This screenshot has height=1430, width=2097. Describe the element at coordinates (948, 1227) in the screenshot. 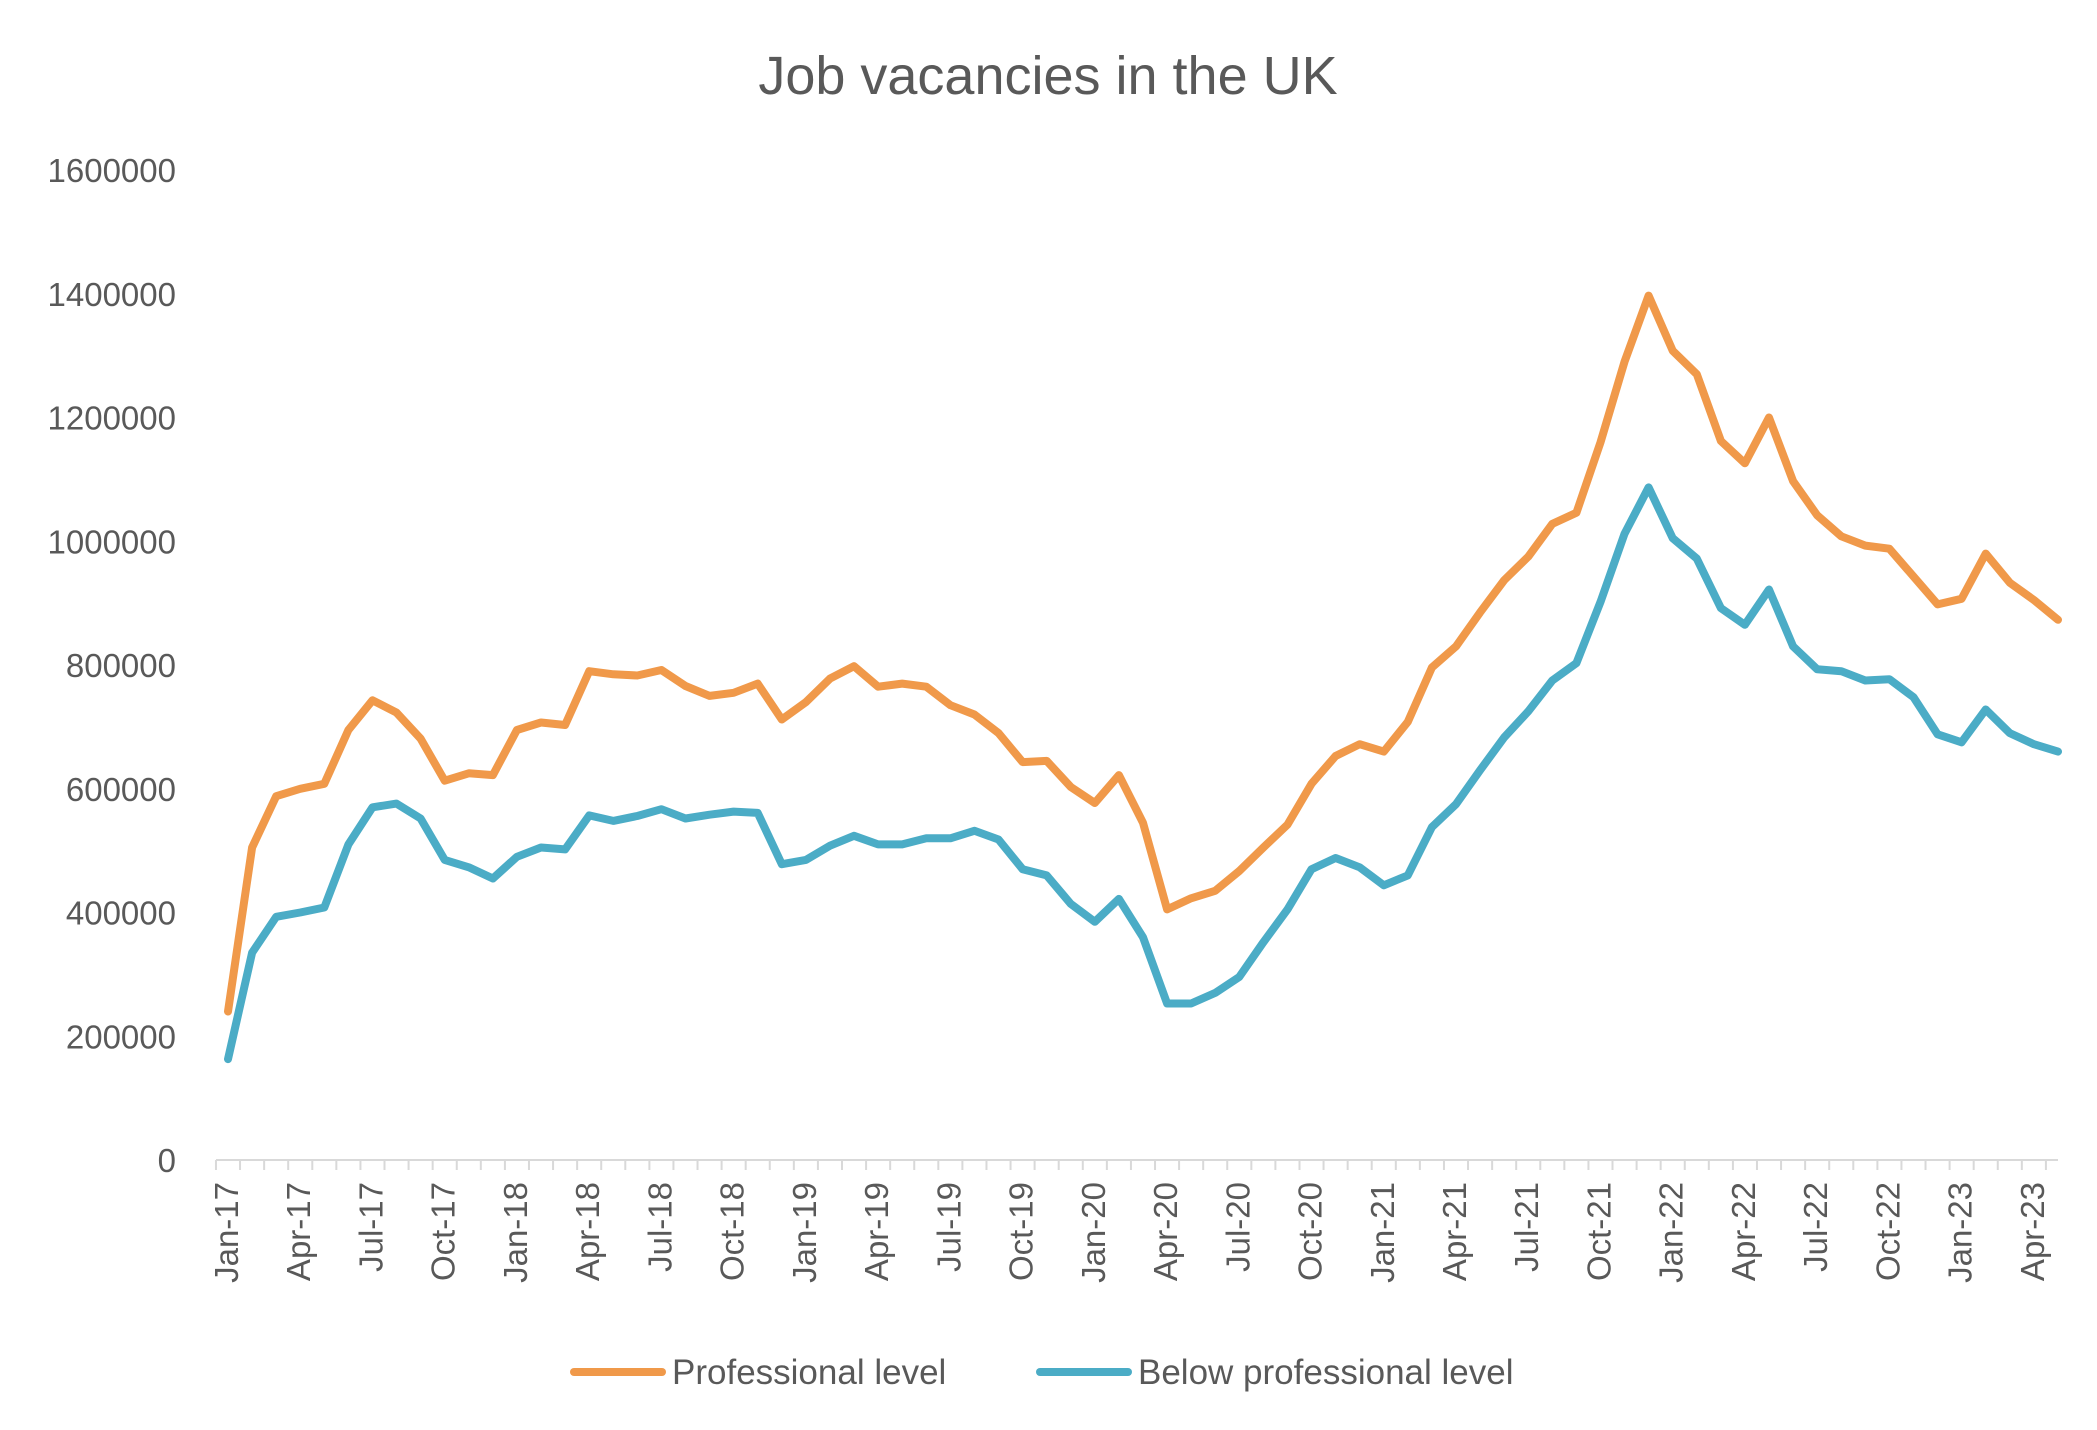

I see `x-tick-label: Jul-19` at that location.